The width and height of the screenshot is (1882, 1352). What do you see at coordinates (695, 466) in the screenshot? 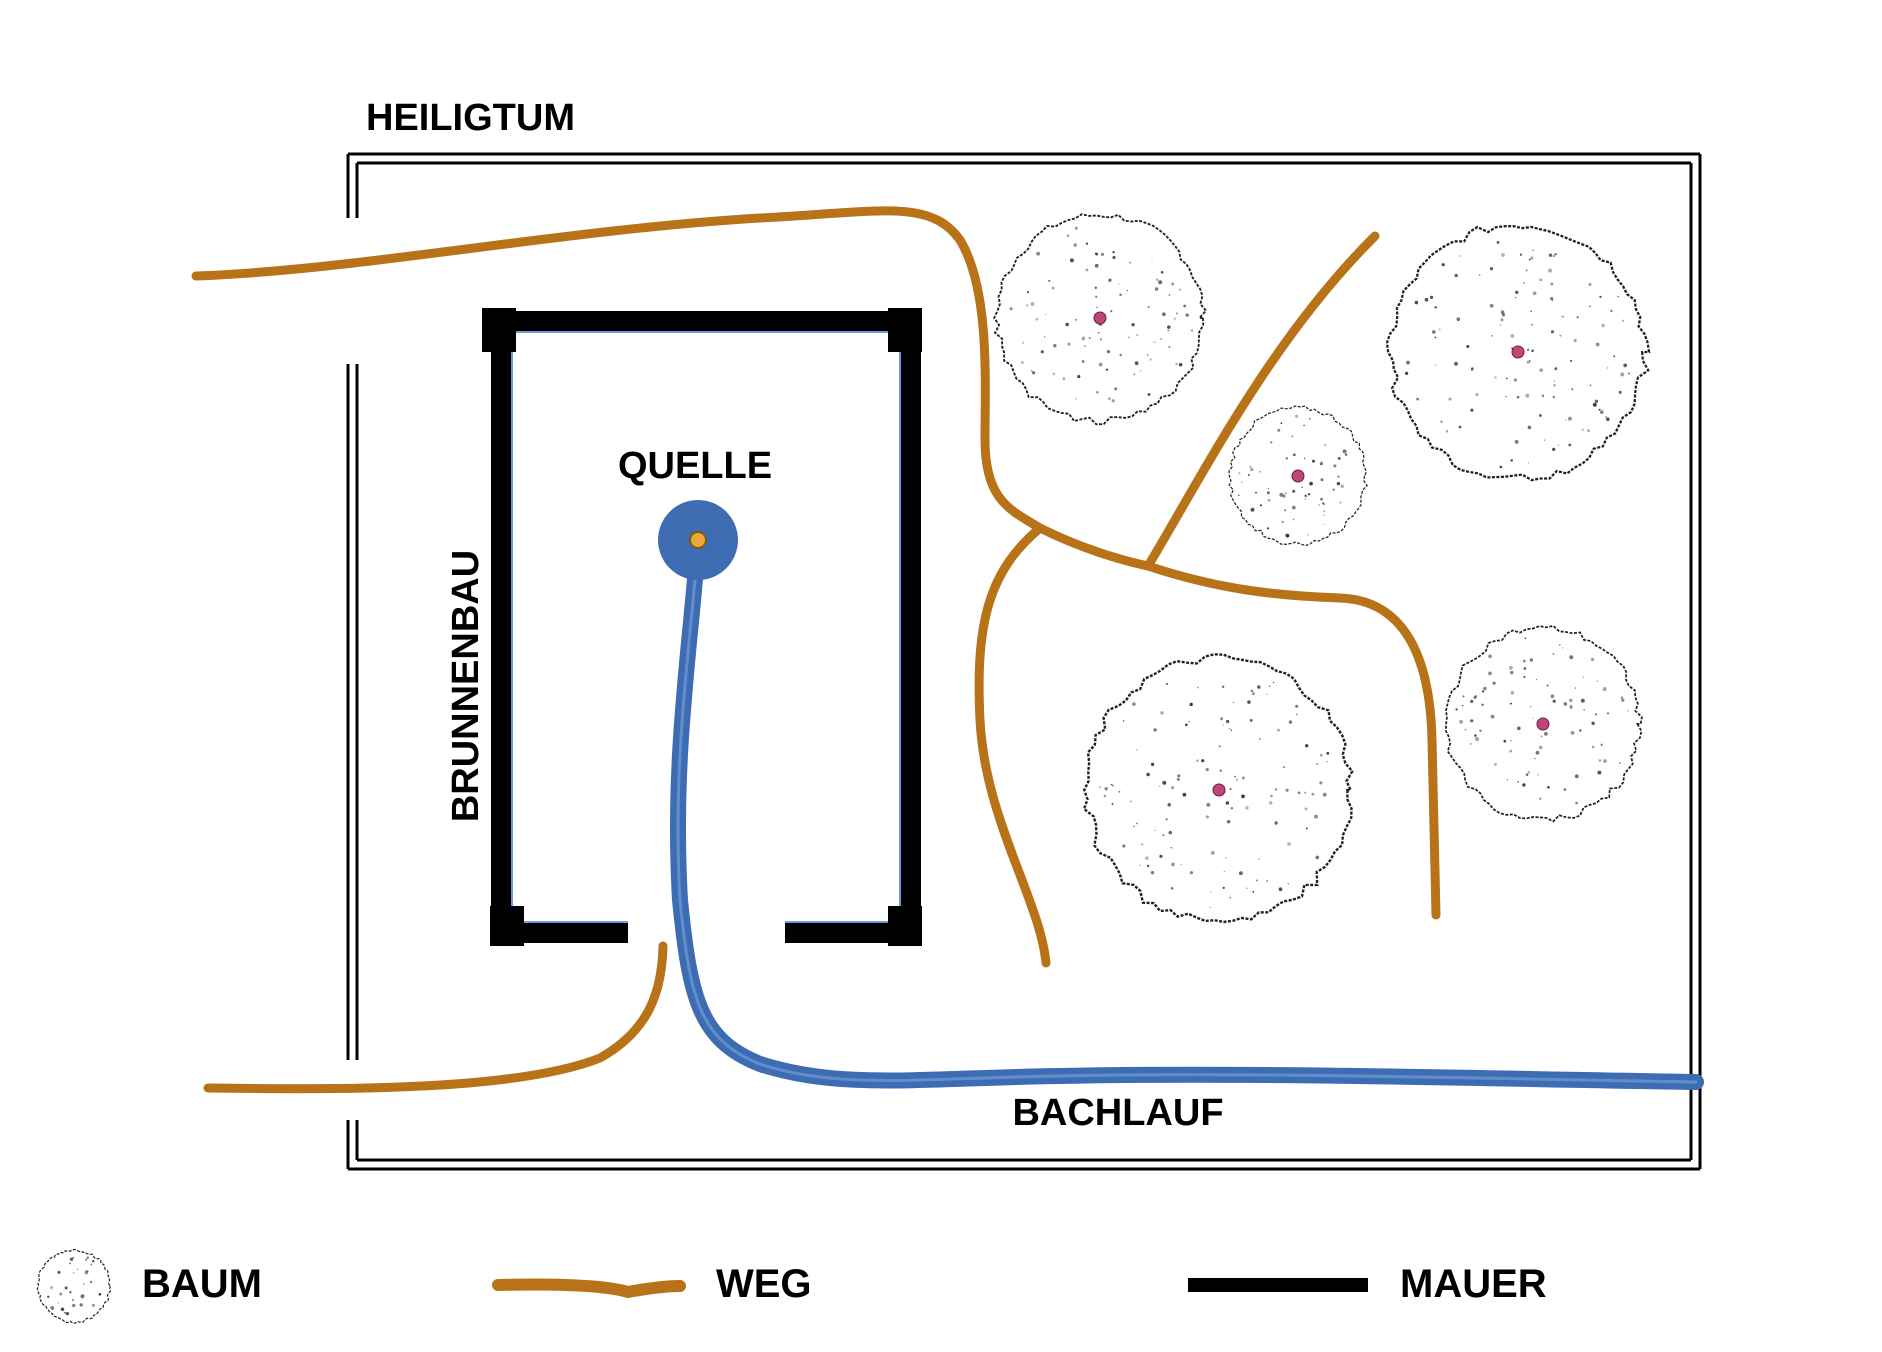
I see `label-spring: QUELLE` at bounding box center [695, 466].